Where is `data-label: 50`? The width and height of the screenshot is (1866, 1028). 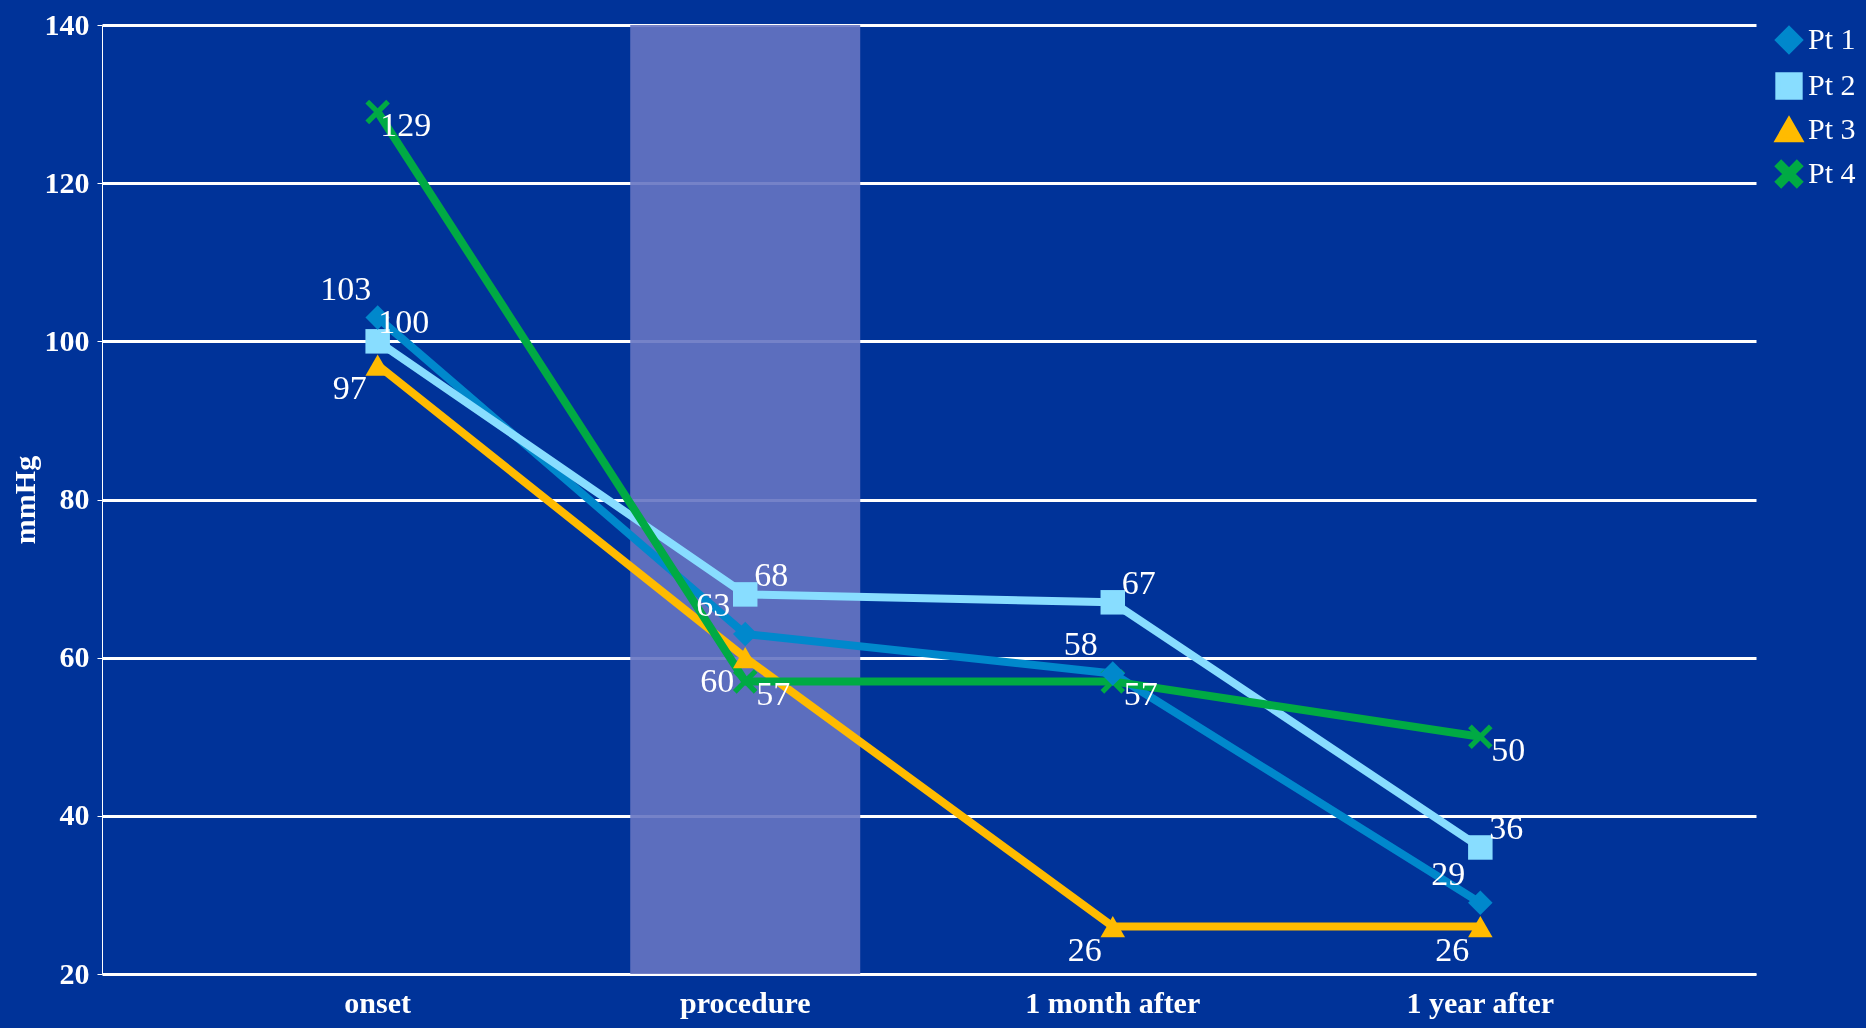 data-label: 50 is located at coordinates (1508, 749).